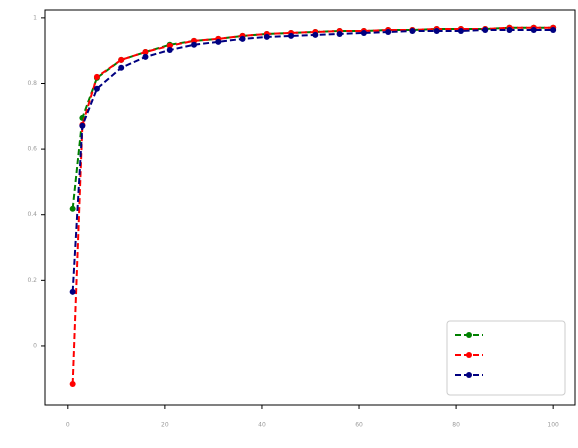  Describe the element at coordinates (35, 17) in the screenshot. I see `y-tick-label: 1` at that location.